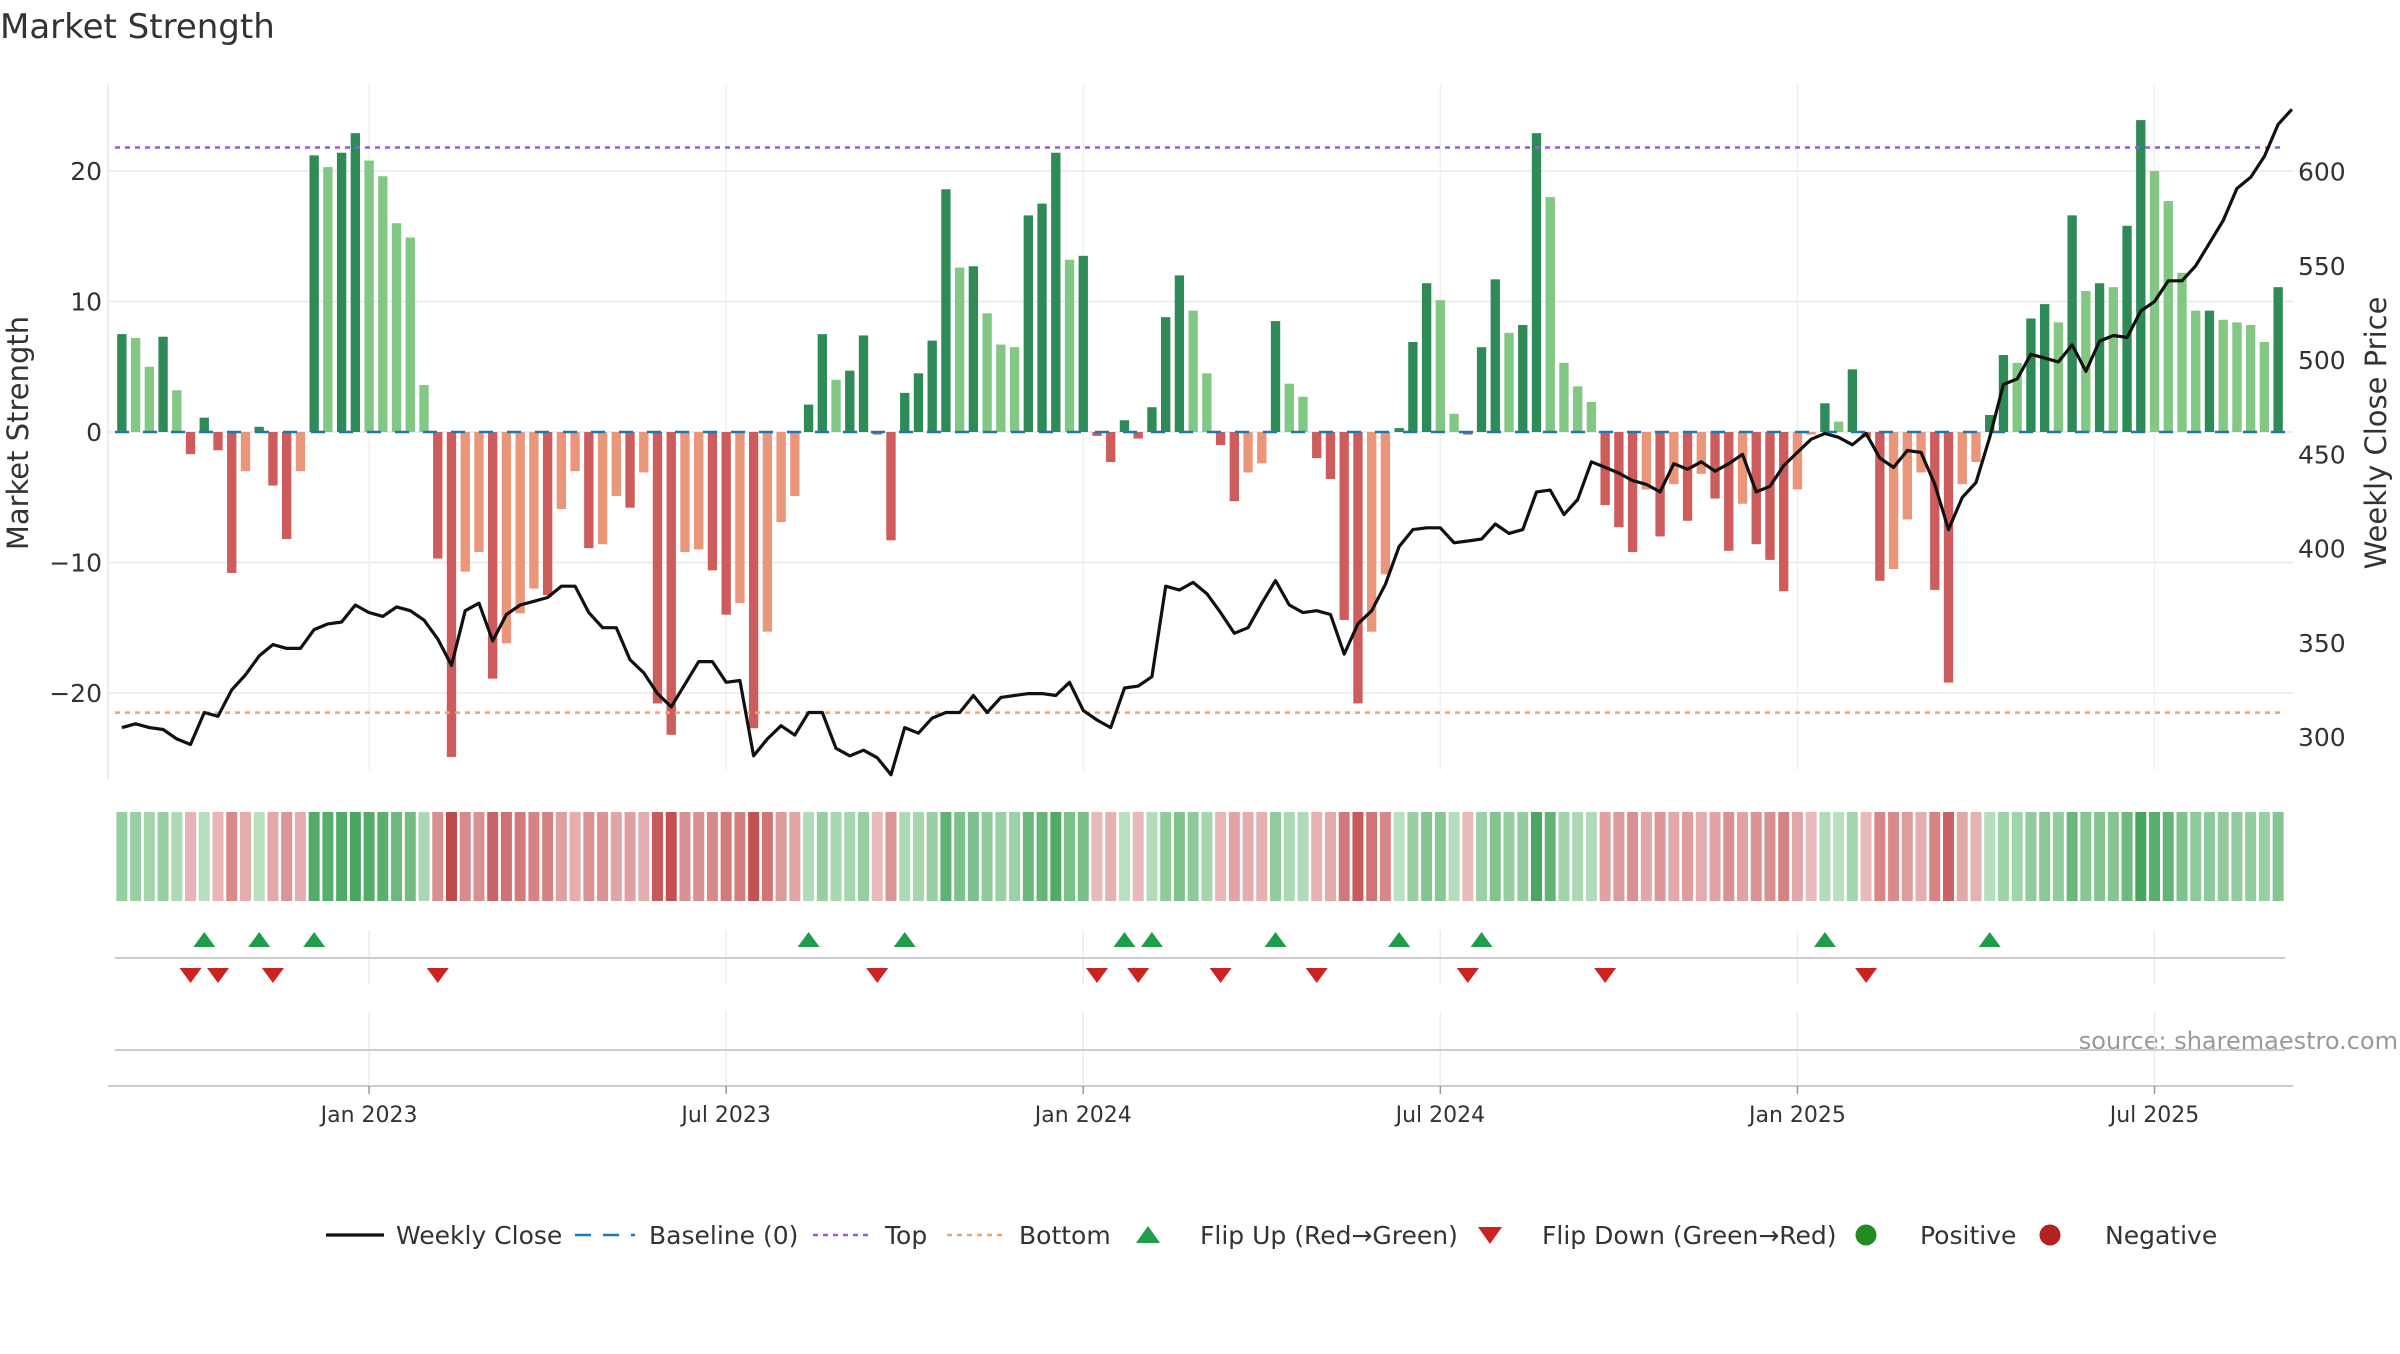 The image size is (2400, 1354). What do you see at coordinates (1866, 1235) in the screenshot?
I see `legend-circle-green` at bounding box center [1866, 1235].